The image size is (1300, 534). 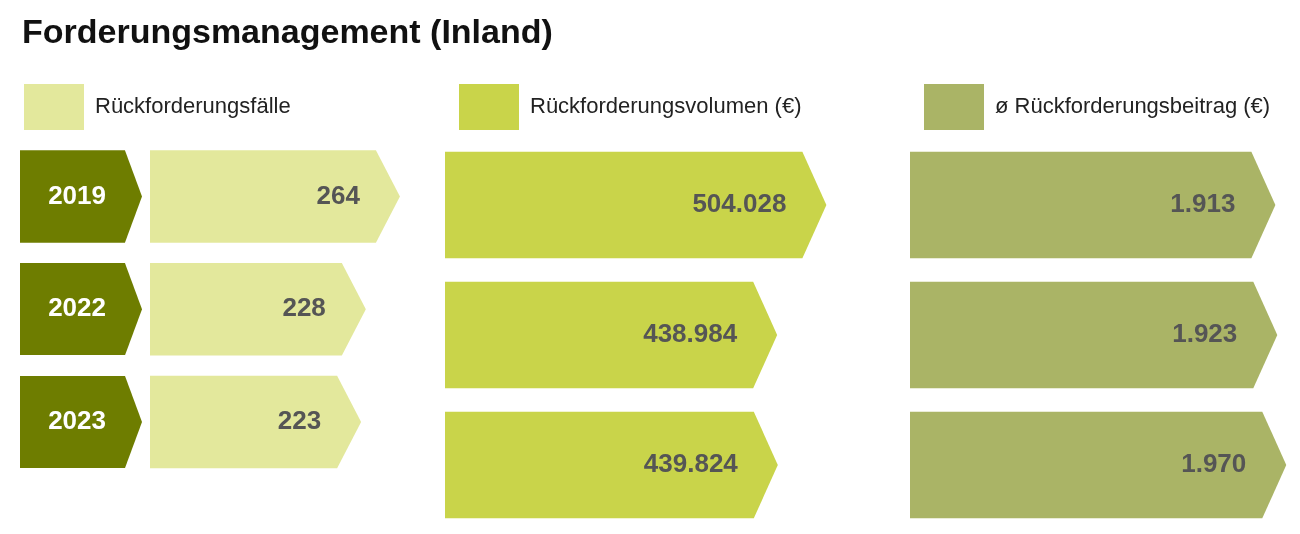 What do you see at coordinates (690, 333) in the screenshot?
I see `data-label: 438.984` at bounding box center [690, 333].